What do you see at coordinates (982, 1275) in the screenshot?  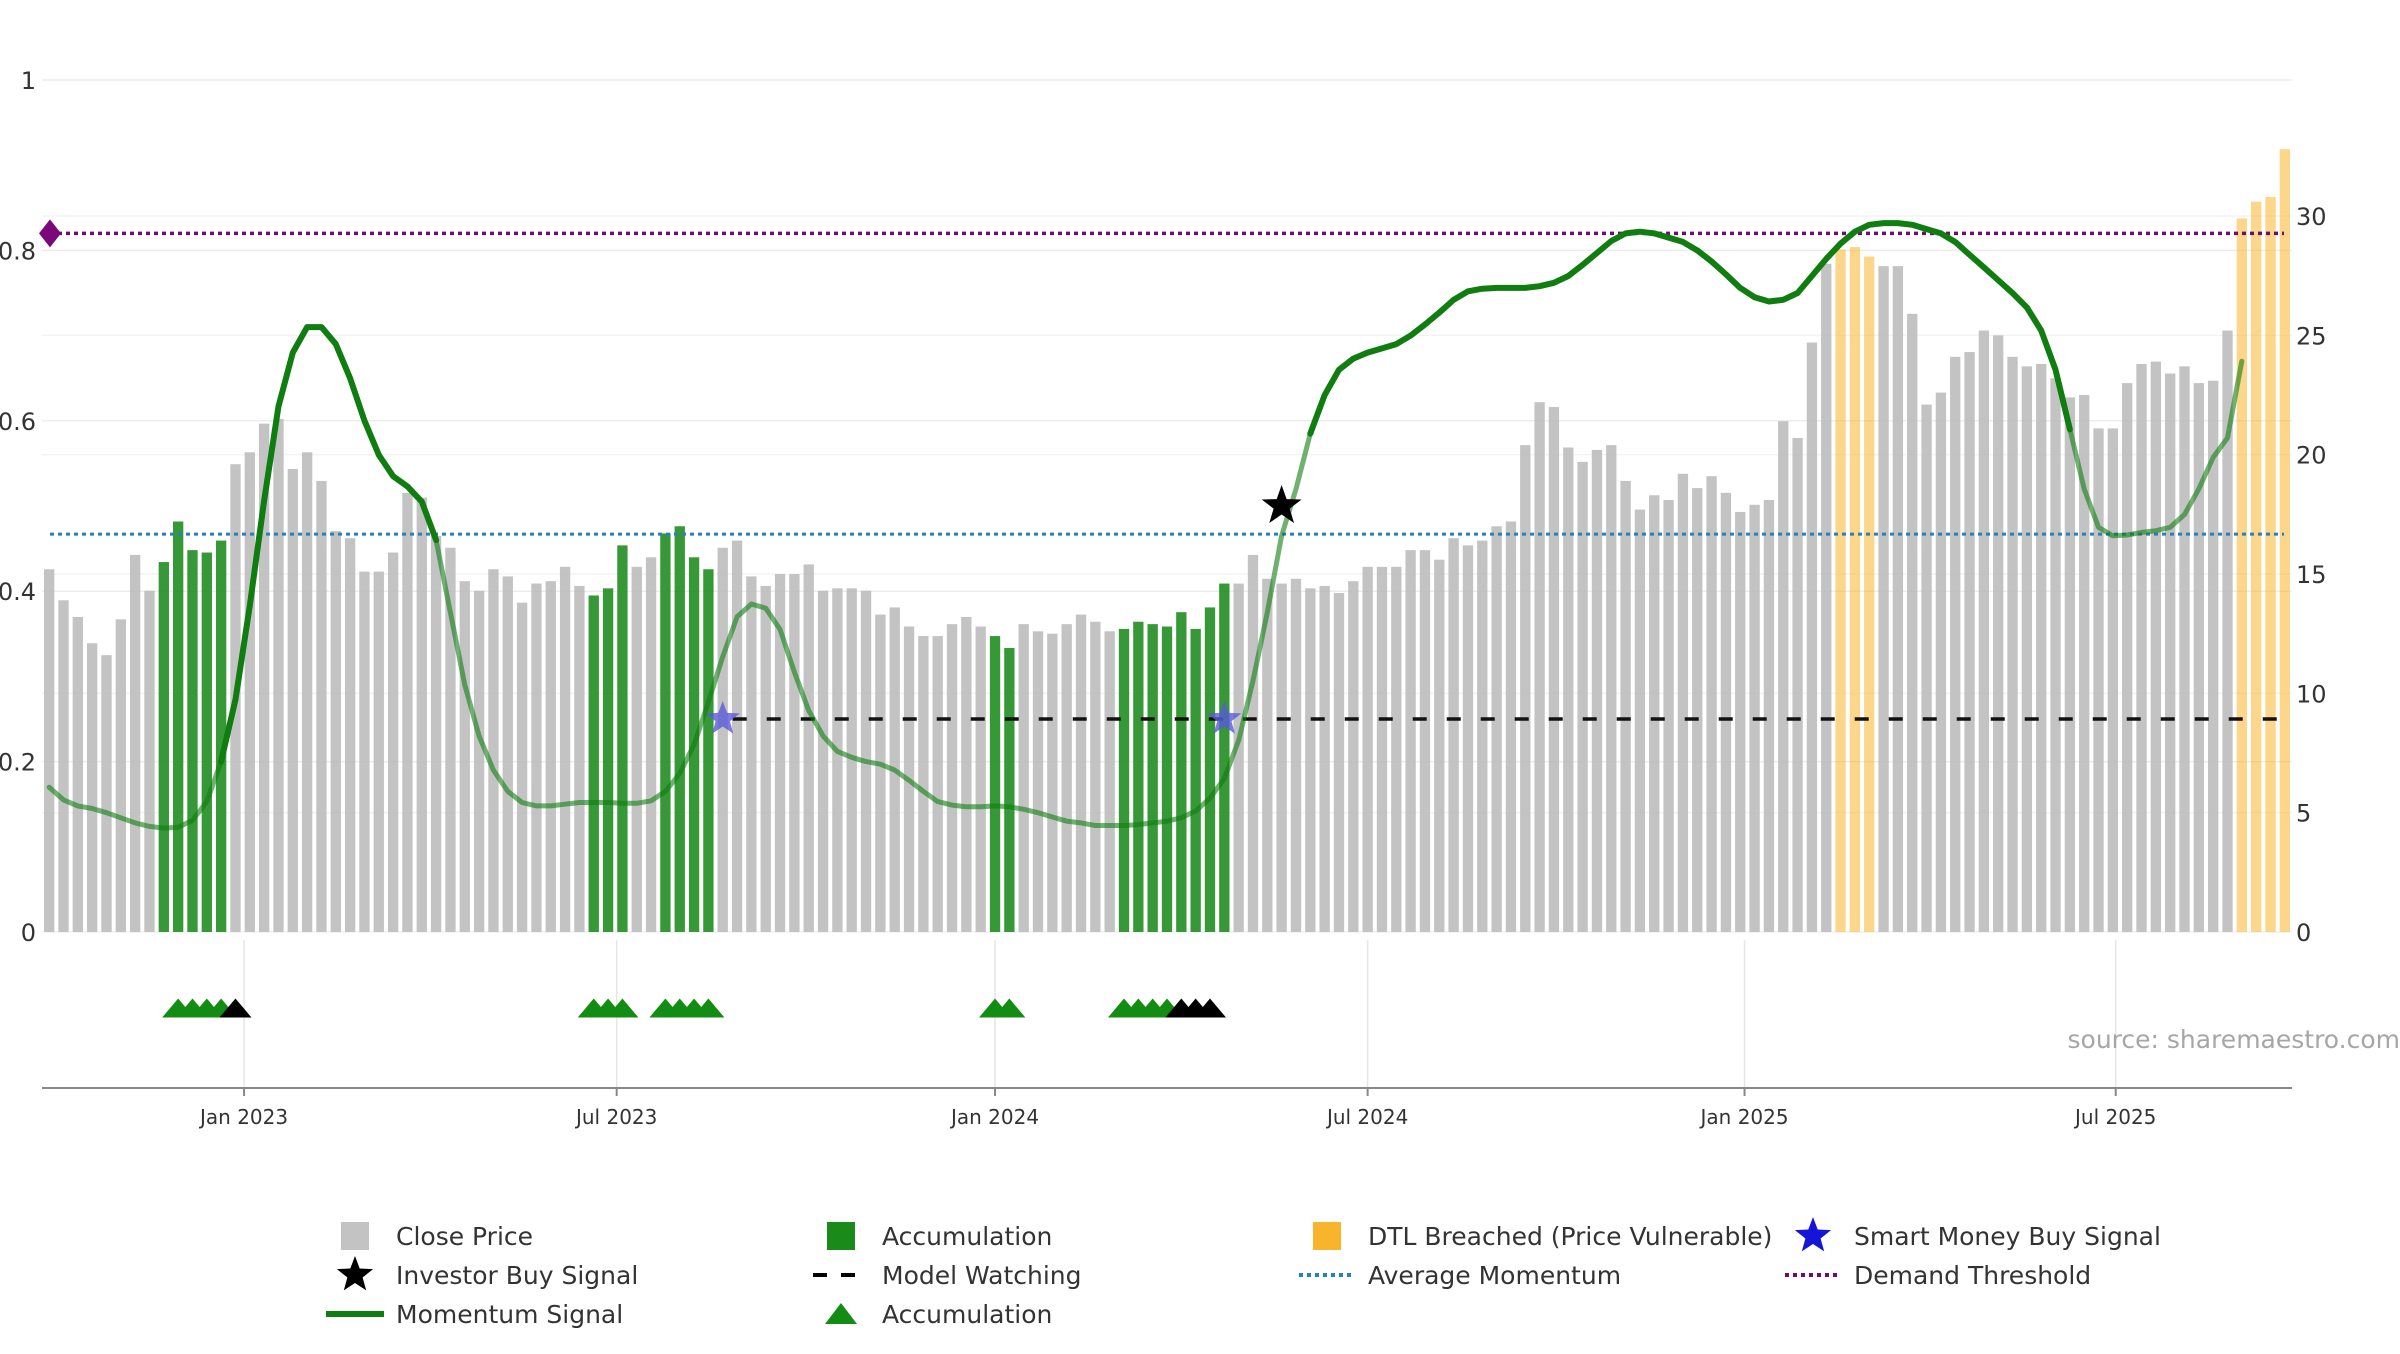 I see `legend-label: Model Watching` at bounding box center [982, 1275].